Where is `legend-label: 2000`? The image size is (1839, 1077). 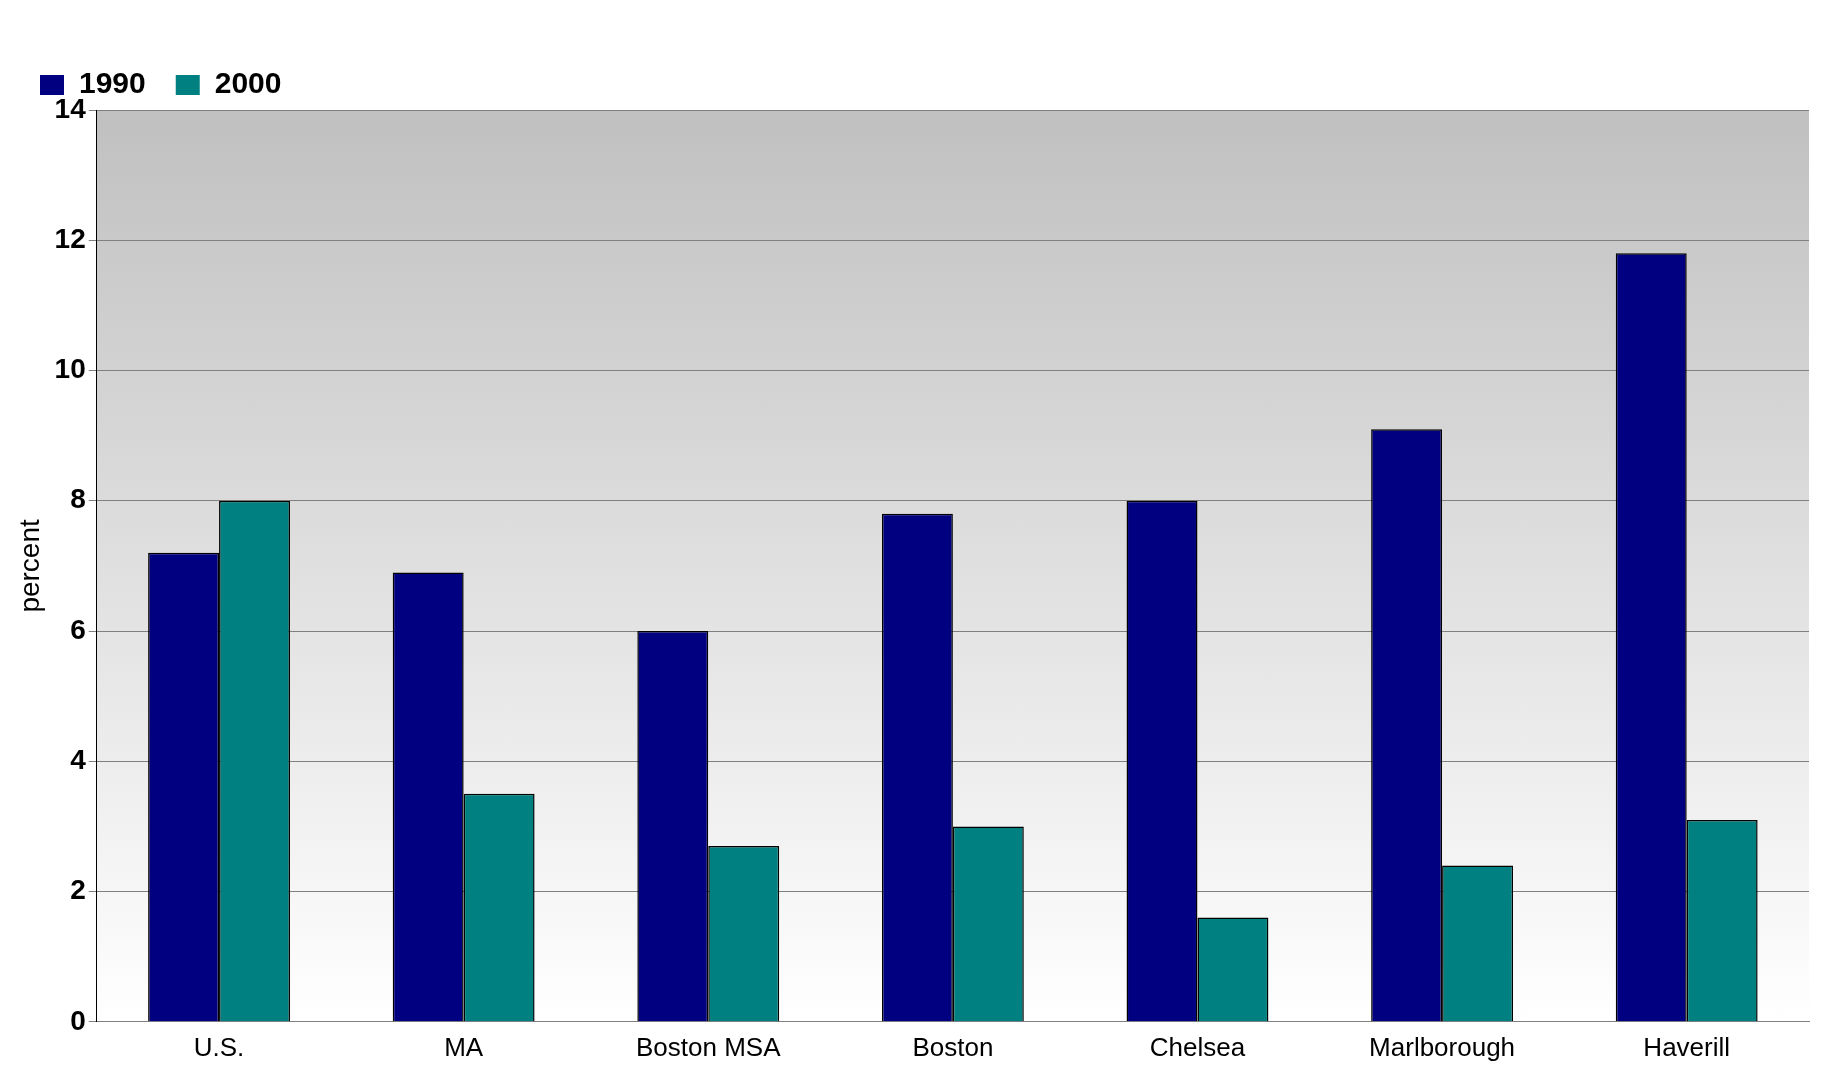 legend-label: 2000 is located at coordinates (248, 83).